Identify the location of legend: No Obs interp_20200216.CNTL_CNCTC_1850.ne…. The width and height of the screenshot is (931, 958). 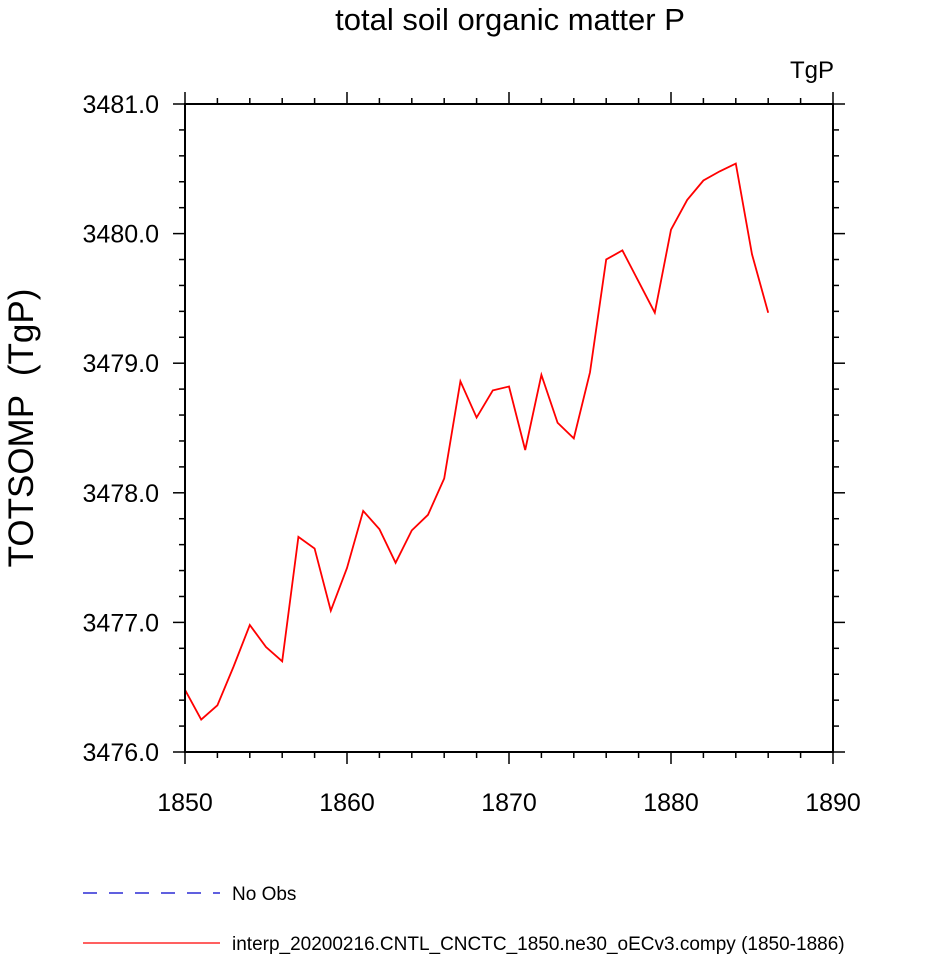
(464, 919).